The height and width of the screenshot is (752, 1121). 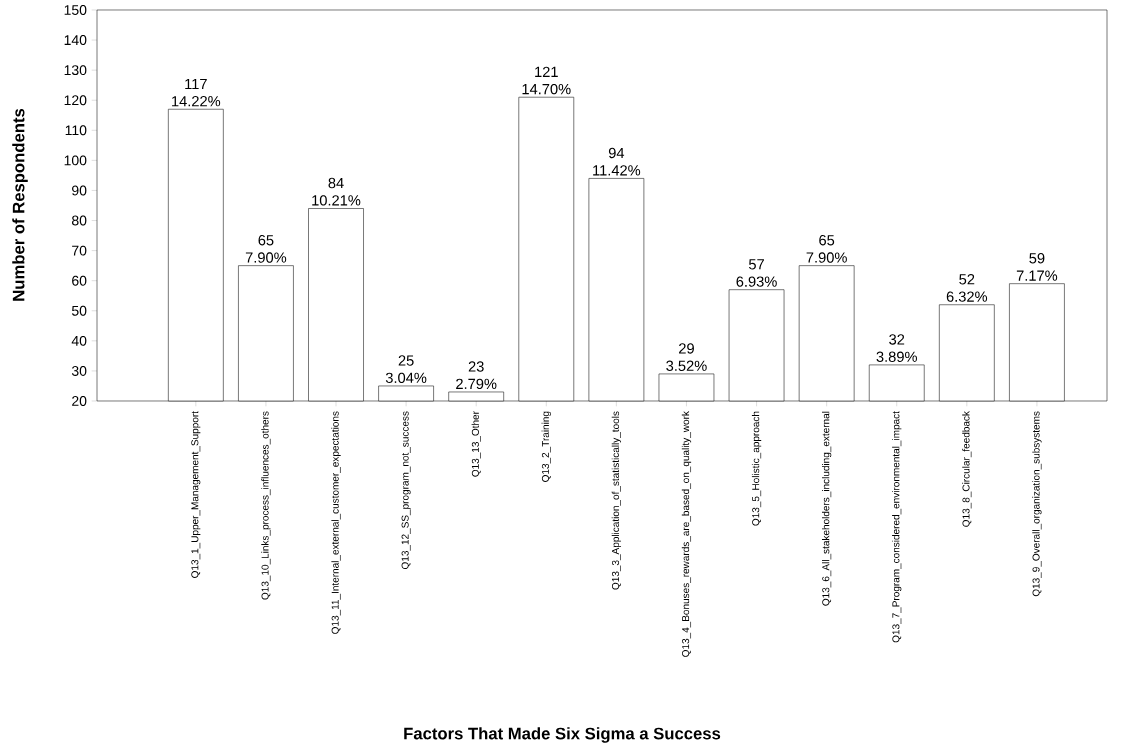 I want to click on data-label: 57, so click(x=756, y=264).